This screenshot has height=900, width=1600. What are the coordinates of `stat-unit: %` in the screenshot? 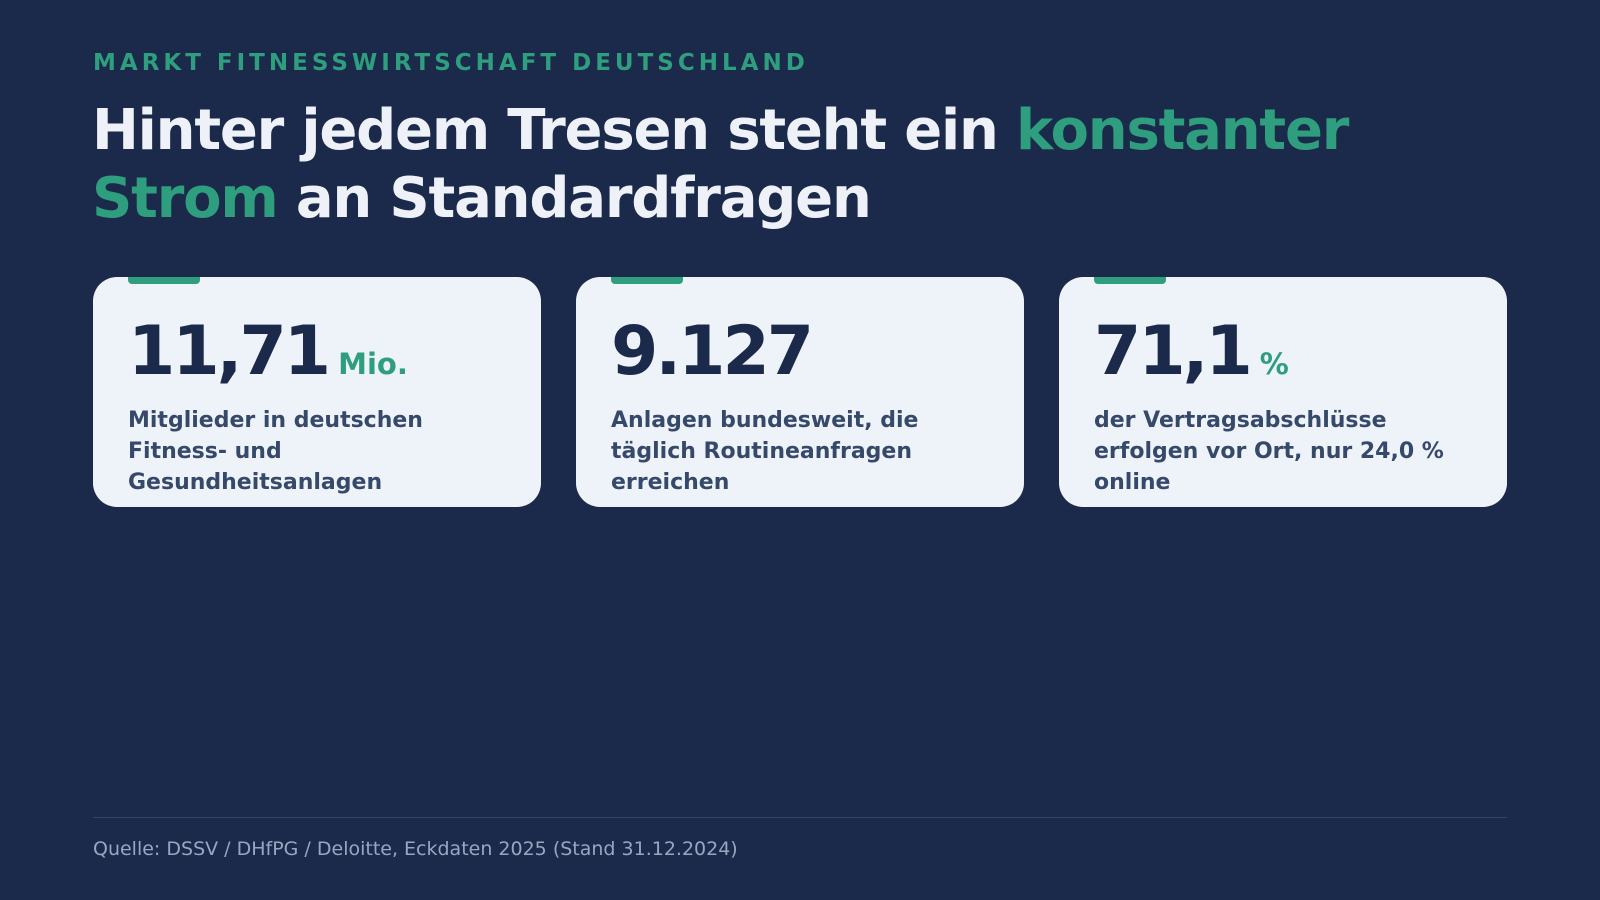 It's located at (1274, 364).